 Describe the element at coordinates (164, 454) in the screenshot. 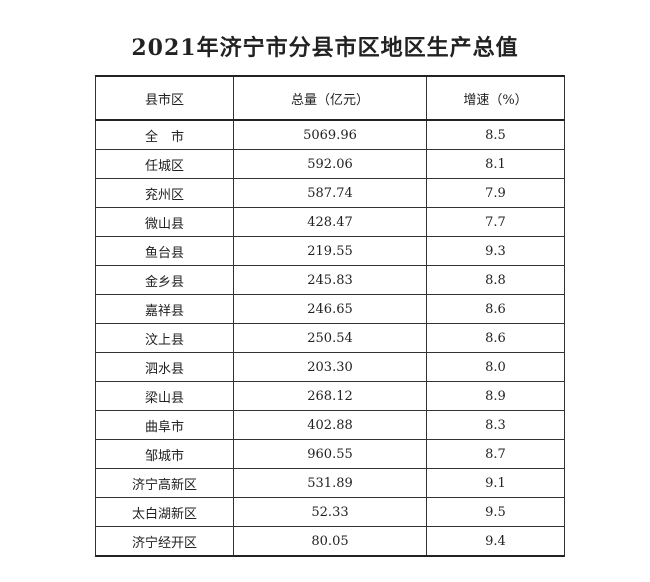

I see `table-cell: 邹城市` at that location.